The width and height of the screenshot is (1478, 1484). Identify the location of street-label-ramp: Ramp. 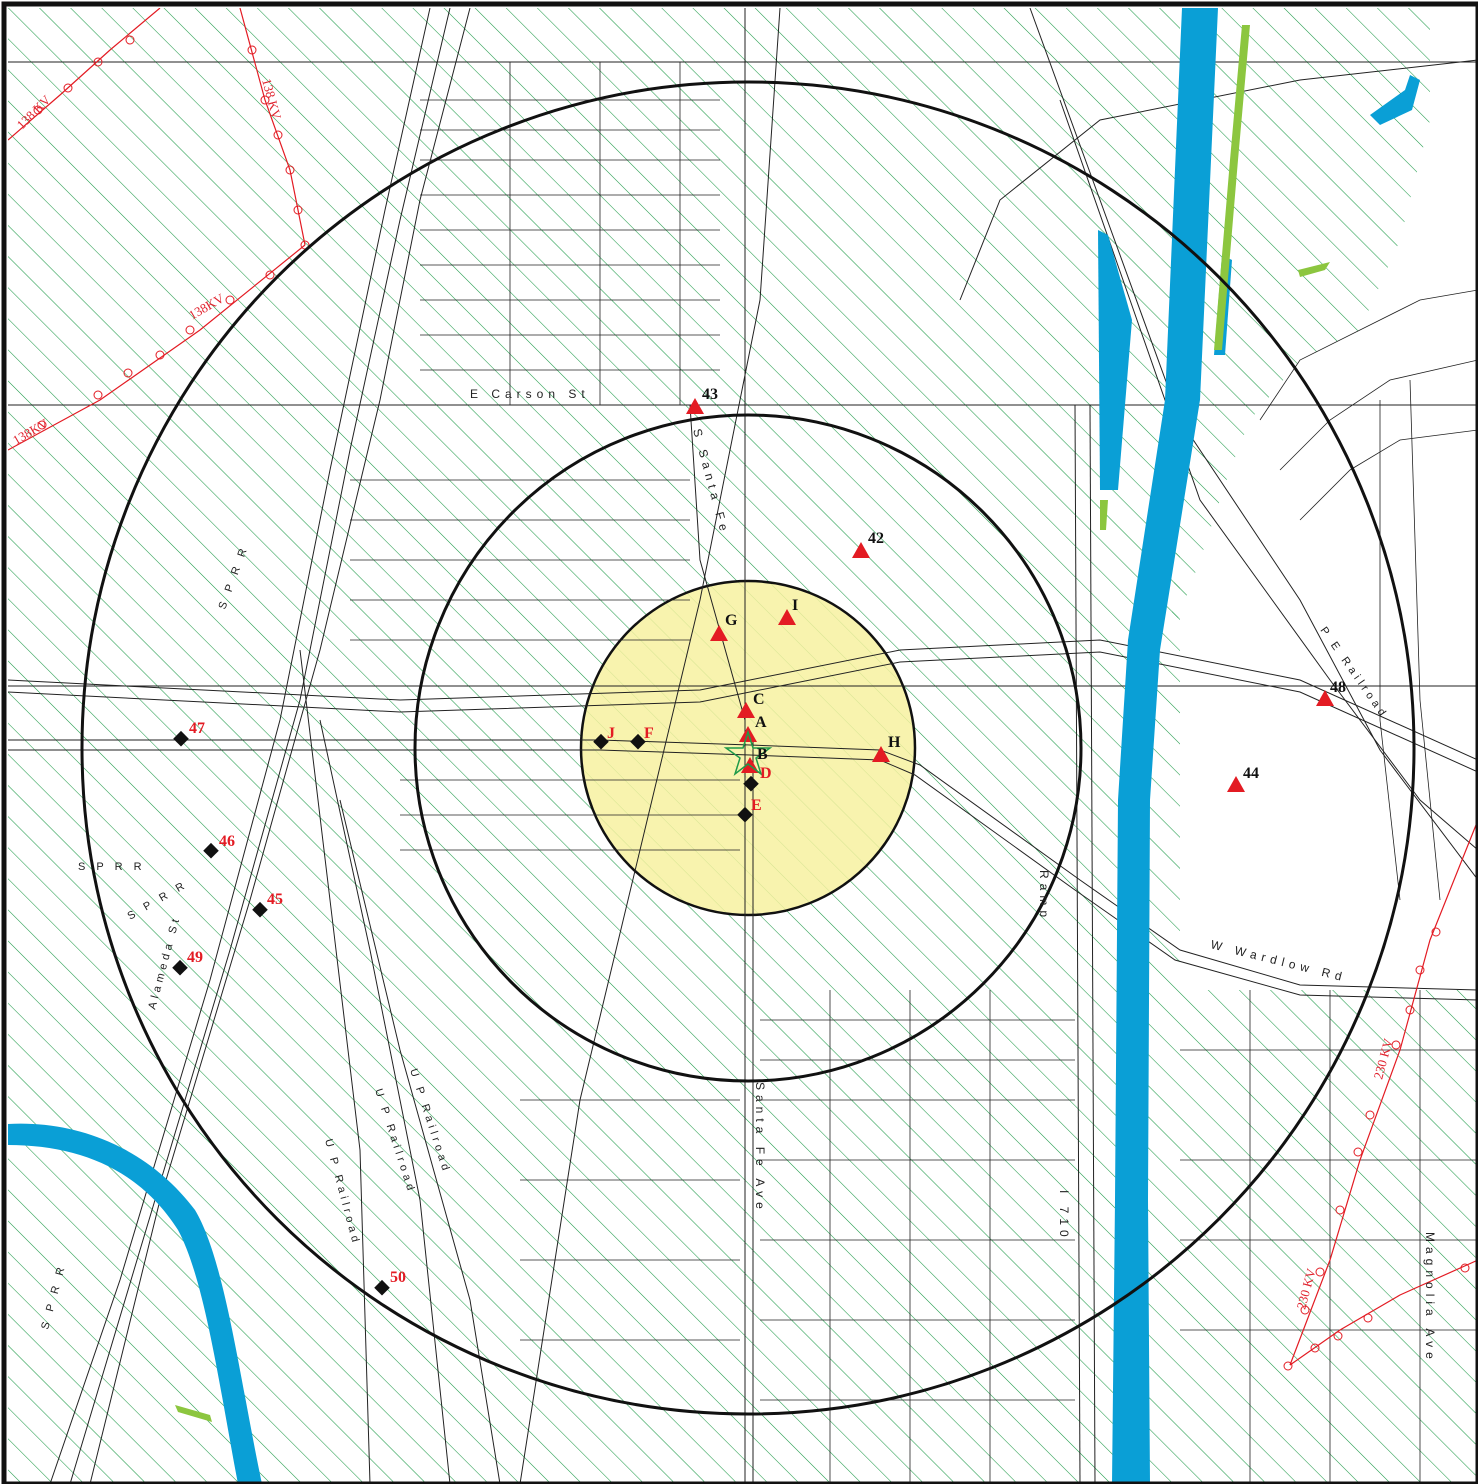
(1044, 896).